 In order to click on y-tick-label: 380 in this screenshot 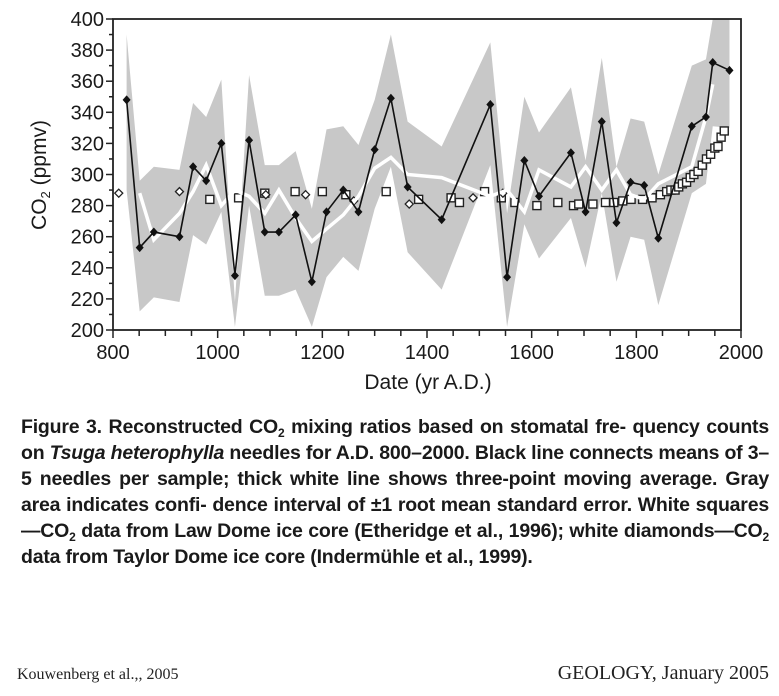, I will do `click(87, 51)`.